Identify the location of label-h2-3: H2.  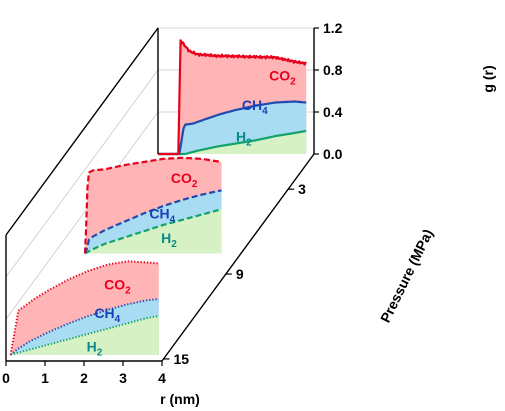
(244, 138).